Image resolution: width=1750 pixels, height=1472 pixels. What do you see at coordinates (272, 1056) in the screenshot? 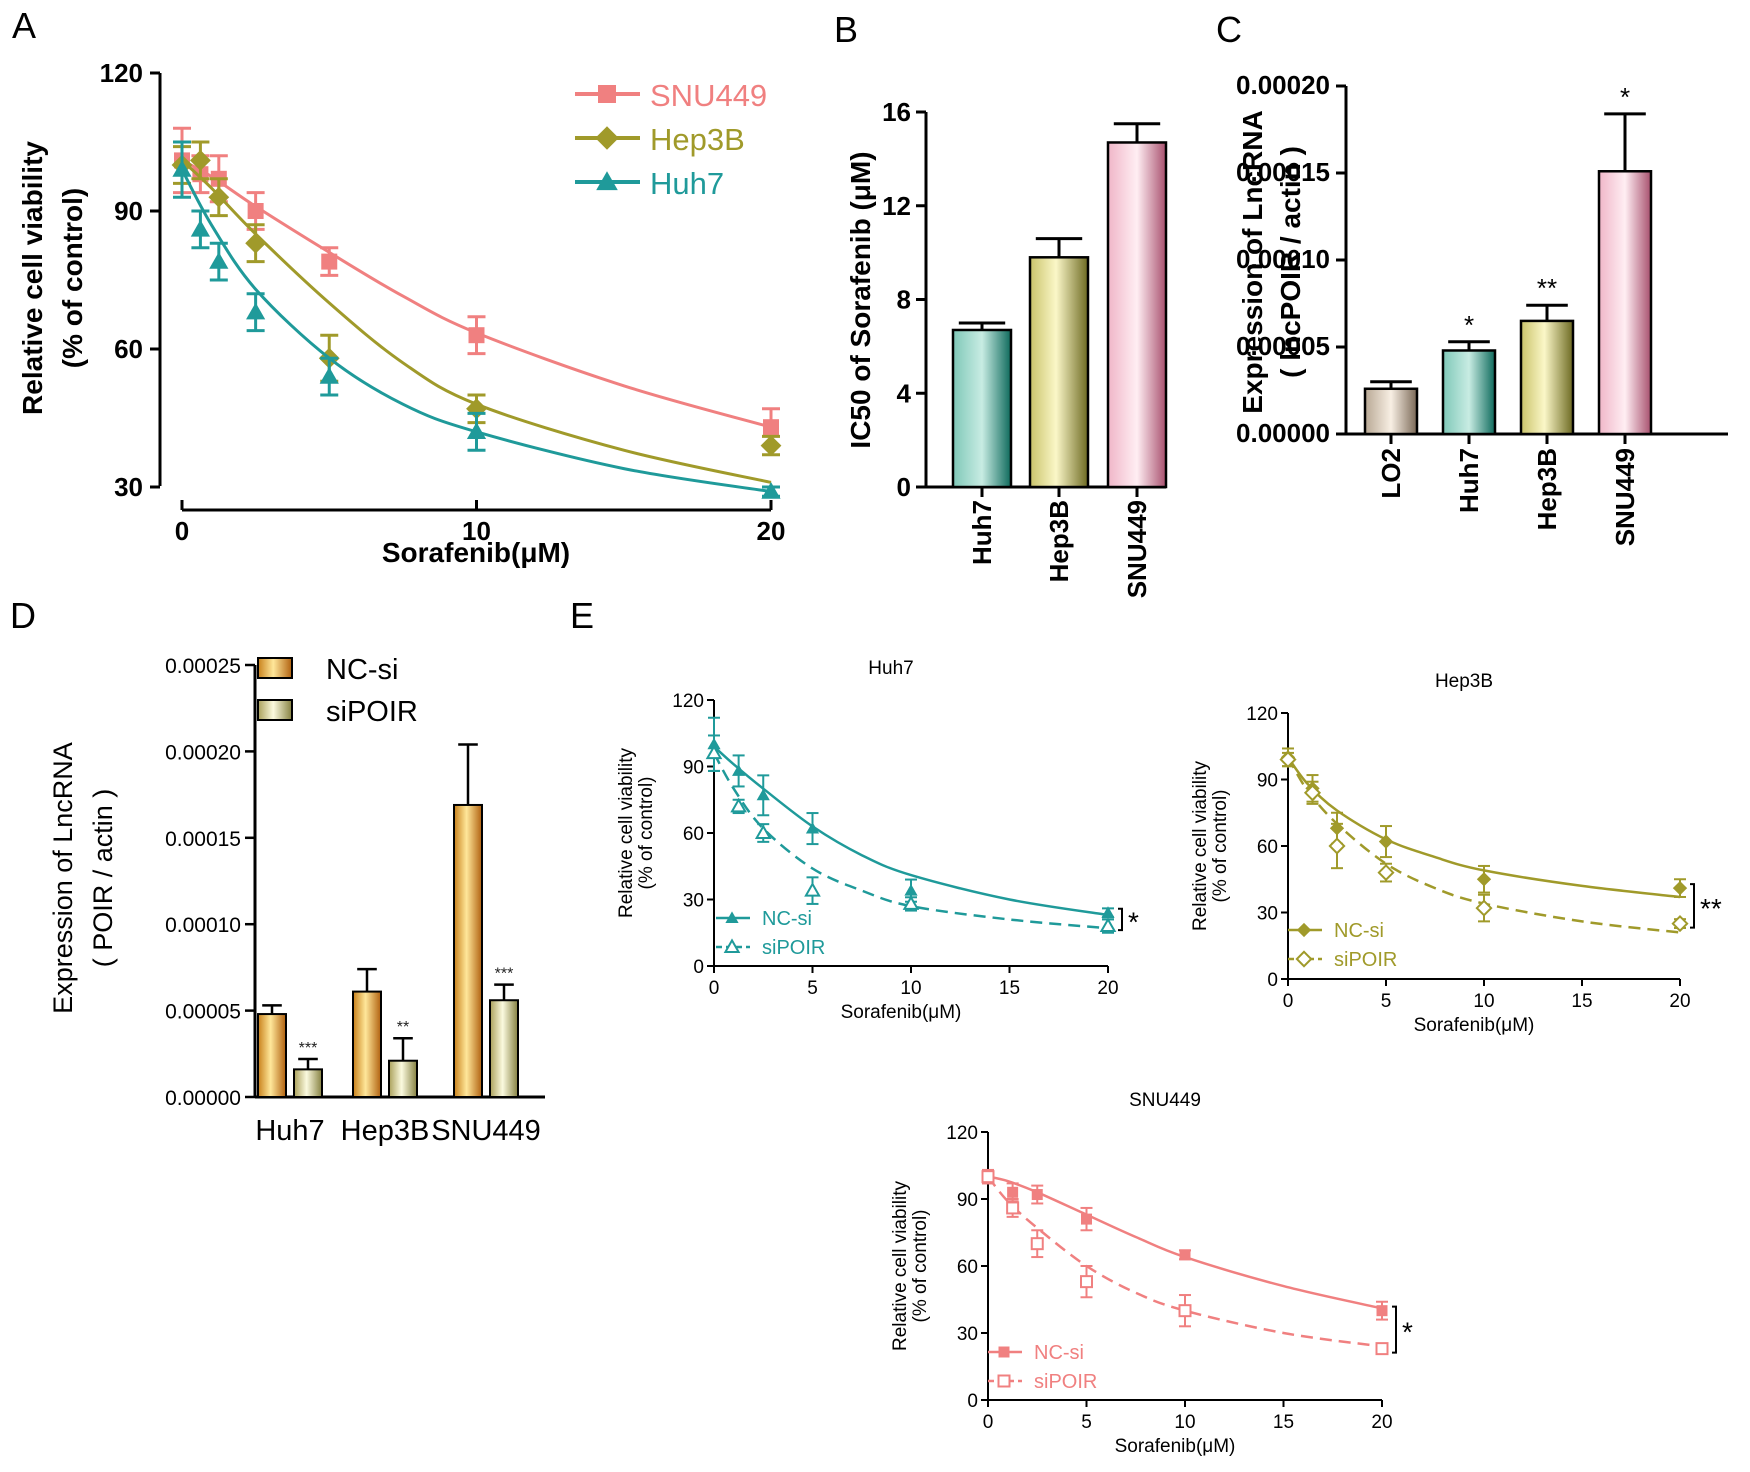
I see `bar-huh7-nc-si` at bounding box center [272, 1056].